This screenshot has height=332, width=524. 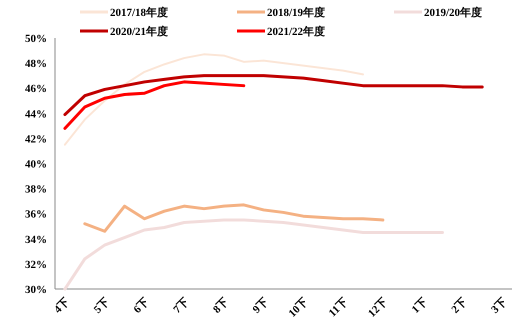 I want to click on legend-label: 2019/20年度, so click(x=453, y=12).